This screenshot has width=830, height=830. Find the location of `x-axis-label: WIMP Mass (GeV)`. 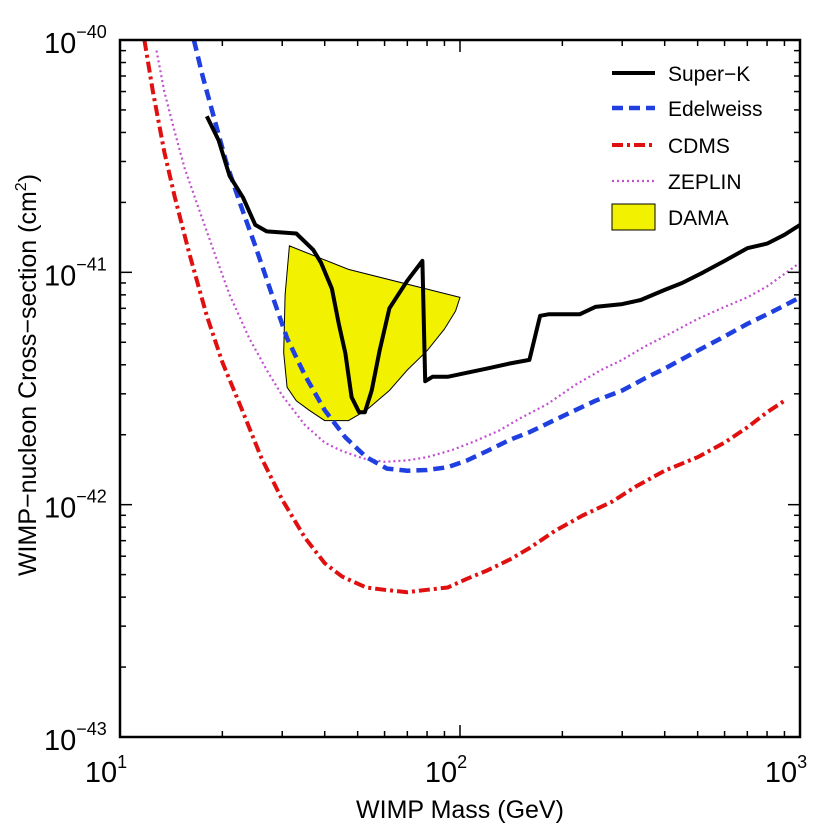

x-axis-label: WIMP Mass (GeV) is located at coordinates (460, 810).